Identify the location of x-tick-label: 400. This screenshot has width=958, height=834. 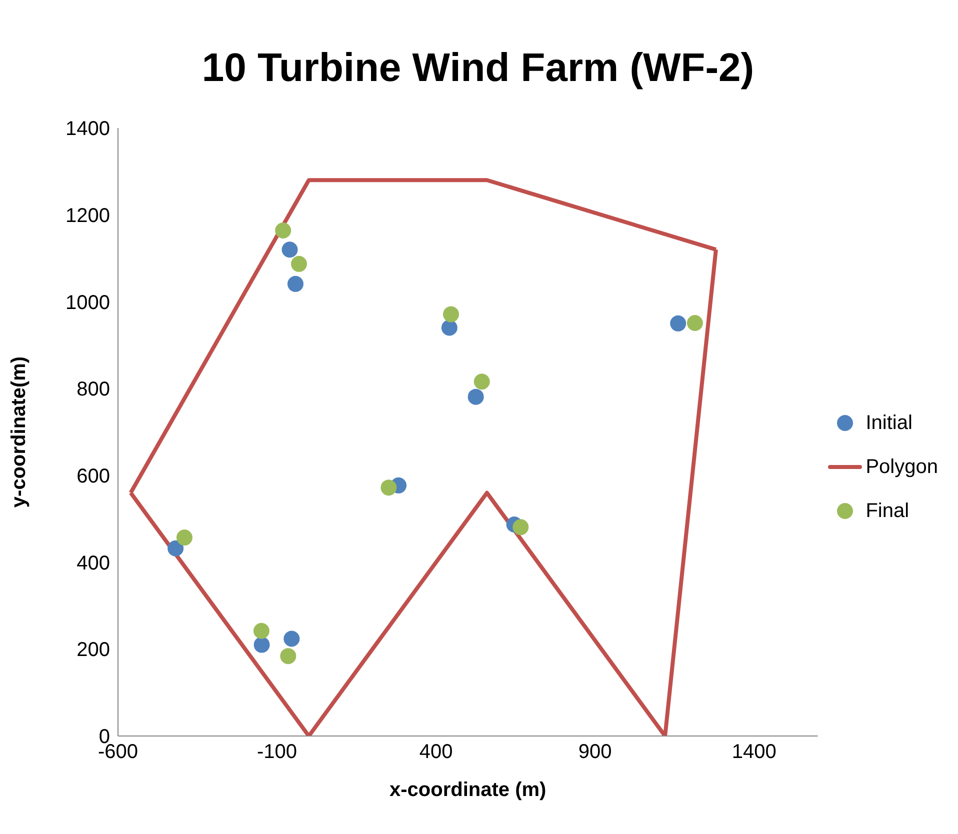
(436, 752).